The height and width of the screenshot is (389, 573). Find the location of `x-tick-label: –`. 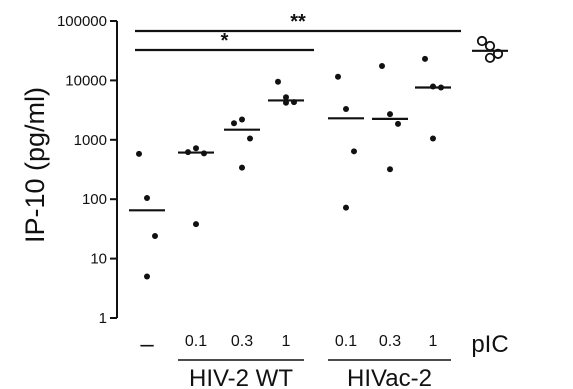

x-tick-label: – is located at coordinates (147, 344).